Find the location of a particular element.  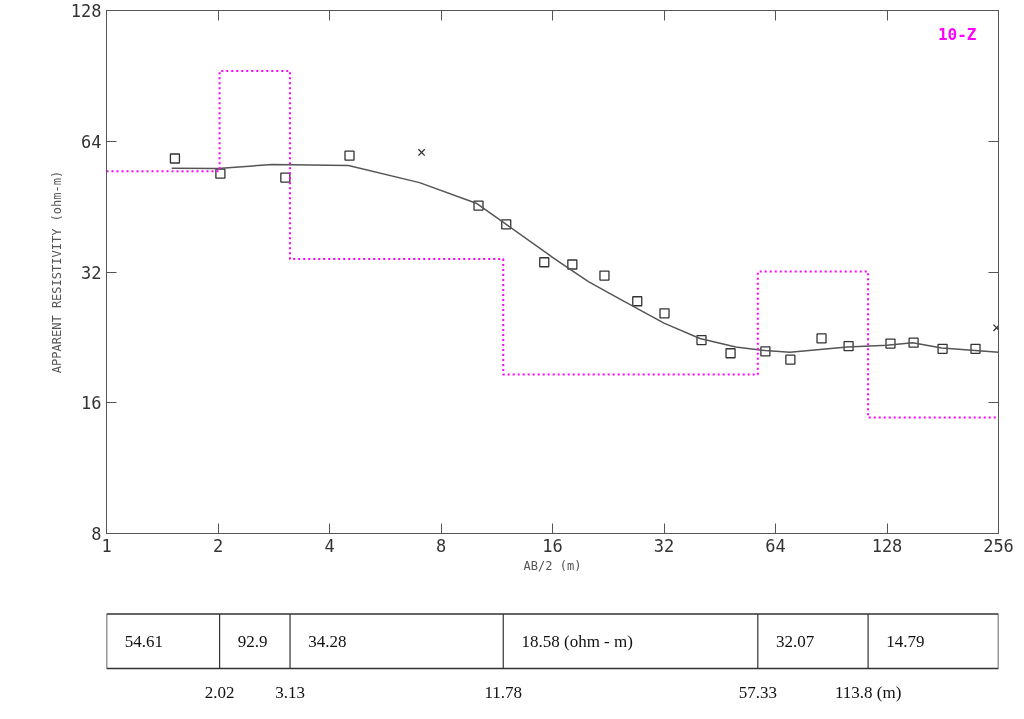

text: 11.78 is located at coordinates (503, 692).